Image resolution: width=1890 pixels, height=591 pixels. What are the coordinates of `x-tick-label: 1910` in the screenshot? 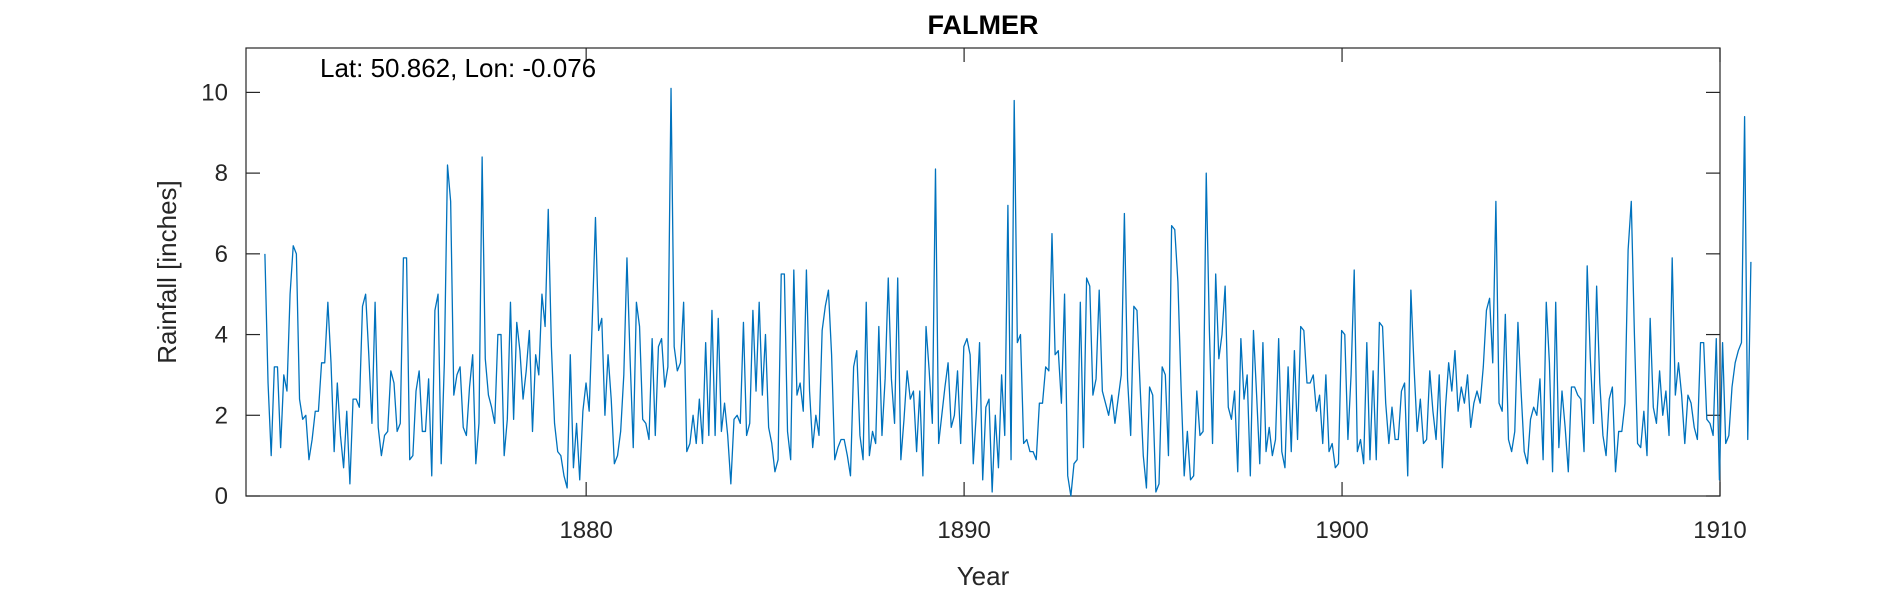 It's located at (1719, 530).